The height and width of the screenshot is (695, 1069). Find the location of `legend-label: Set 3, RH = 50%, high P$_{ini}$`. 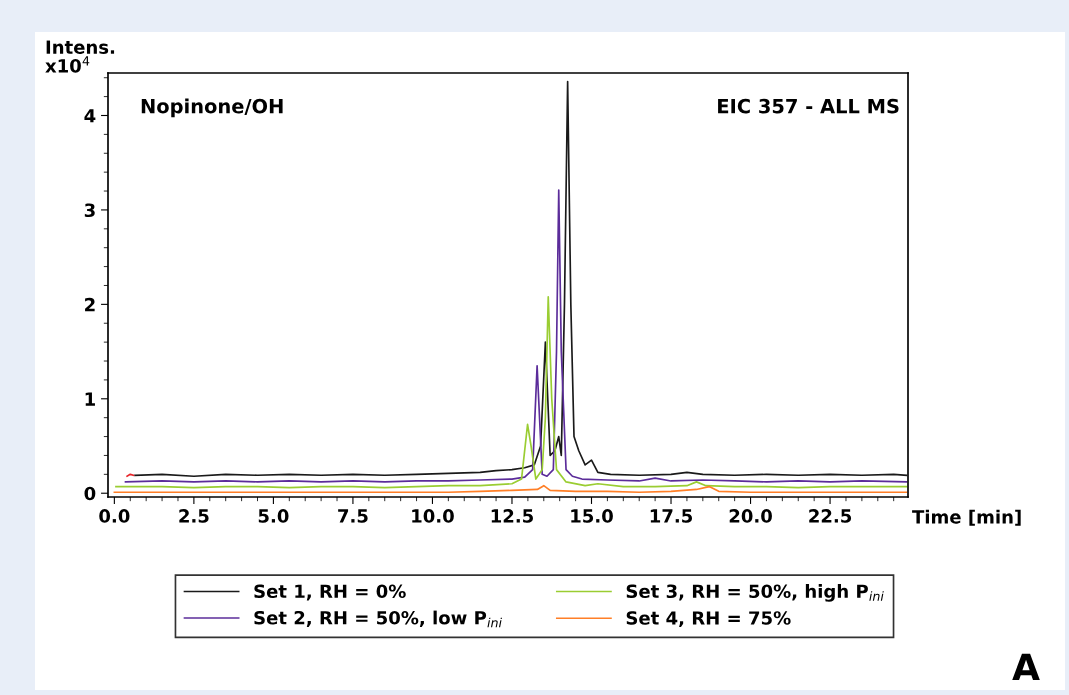

legend-label: Set 3, RH = 50%, high P$_{ini}$ is located at coordinates (755, 593).